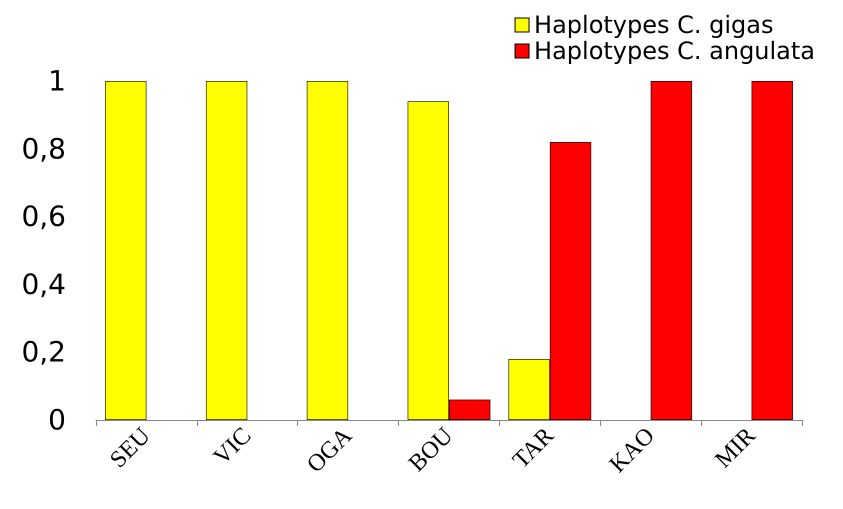 Image resolution: width=843 pixels, height=509 pixels. I want to click on legend-label: Haplotypes C. gigas, so click(654, 25).